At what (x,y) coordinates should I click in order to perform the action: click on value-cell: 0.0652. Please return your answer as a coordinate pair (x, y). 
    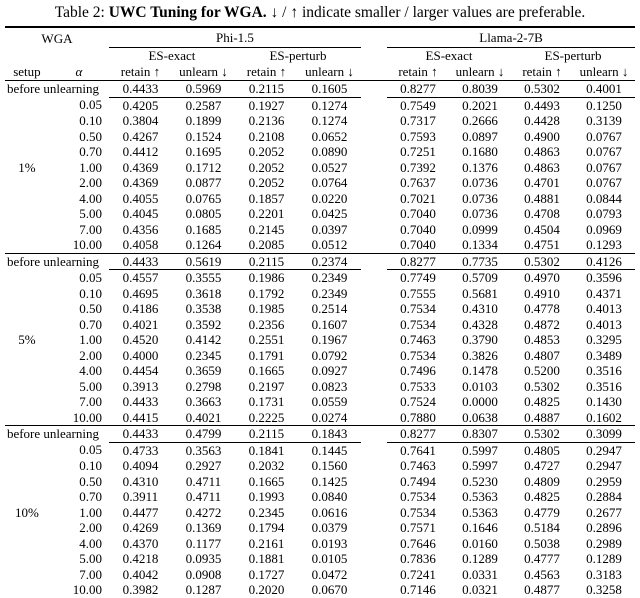
    Looking at the image, I should click on (329, 136).